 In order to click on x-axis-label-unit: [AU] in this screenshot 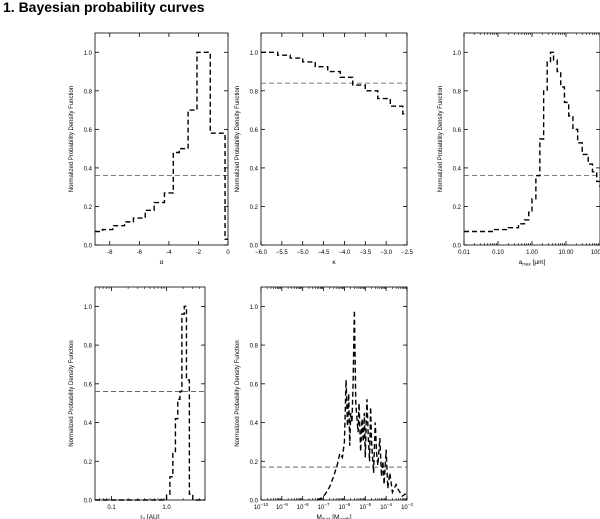, I will do `click(152, 516)`.